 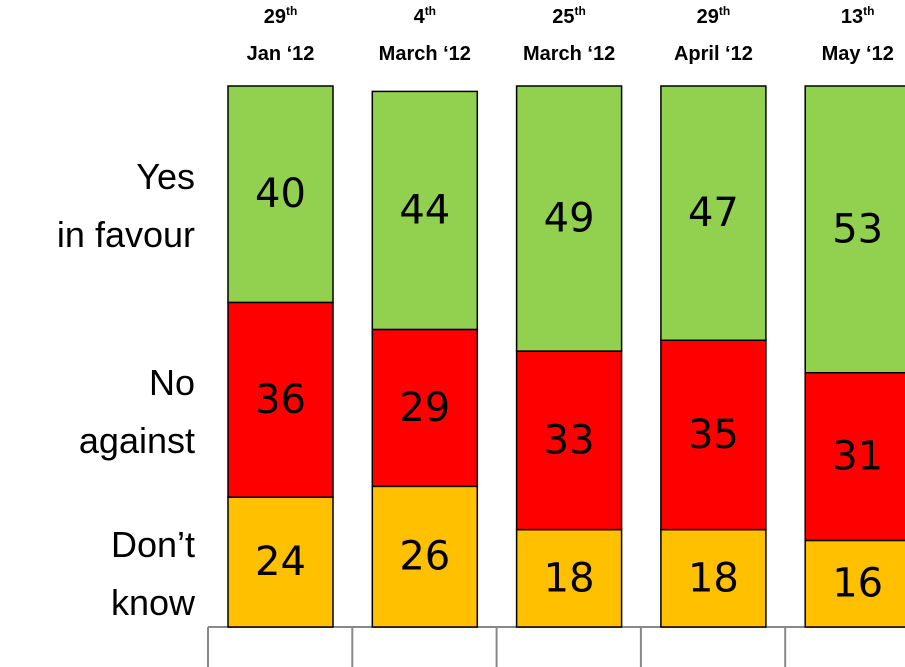 What do you see at coordinates (857, 229) in the screenshot?
I see `value-label: 53` at bounding box center [857, 229].